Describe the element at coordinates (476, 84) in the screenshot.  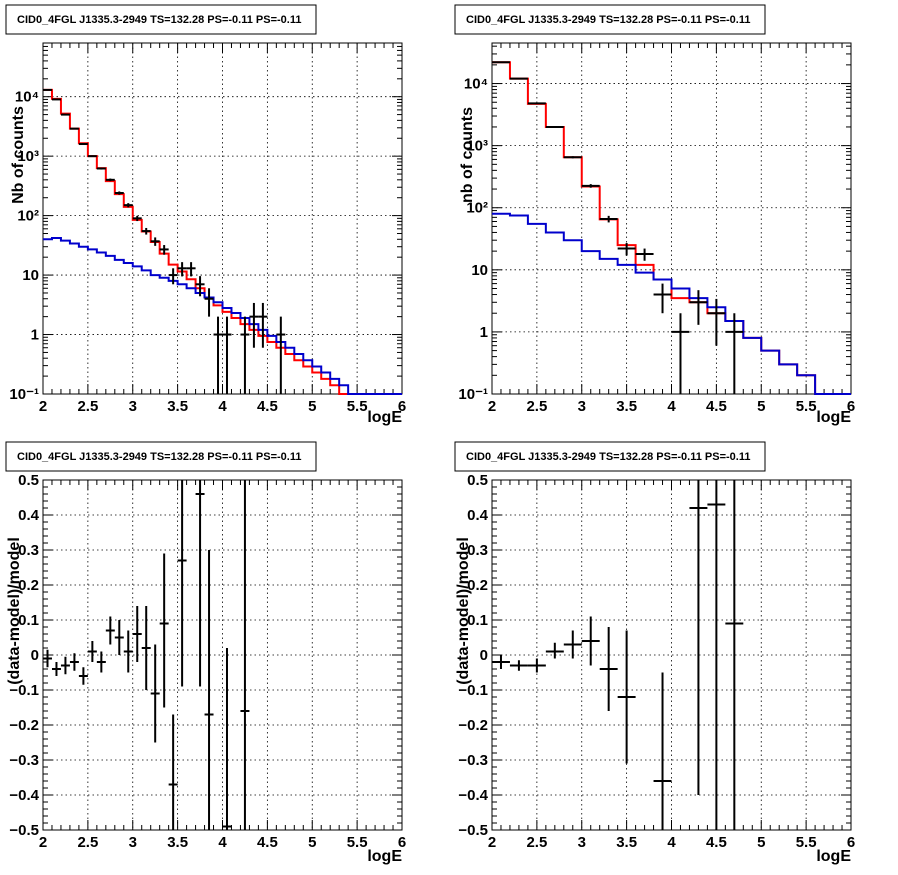
I see `y-tick-label: 10⁴` at that location.